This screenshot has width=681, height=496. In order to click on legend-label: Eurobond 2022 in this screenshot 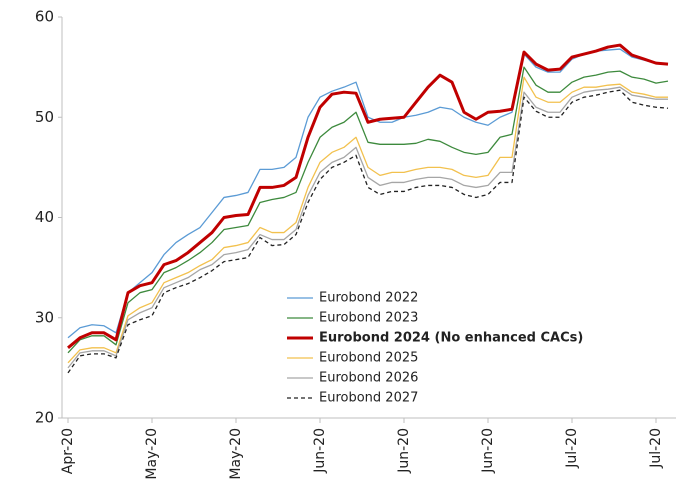, I will do `click(368, 298)`.